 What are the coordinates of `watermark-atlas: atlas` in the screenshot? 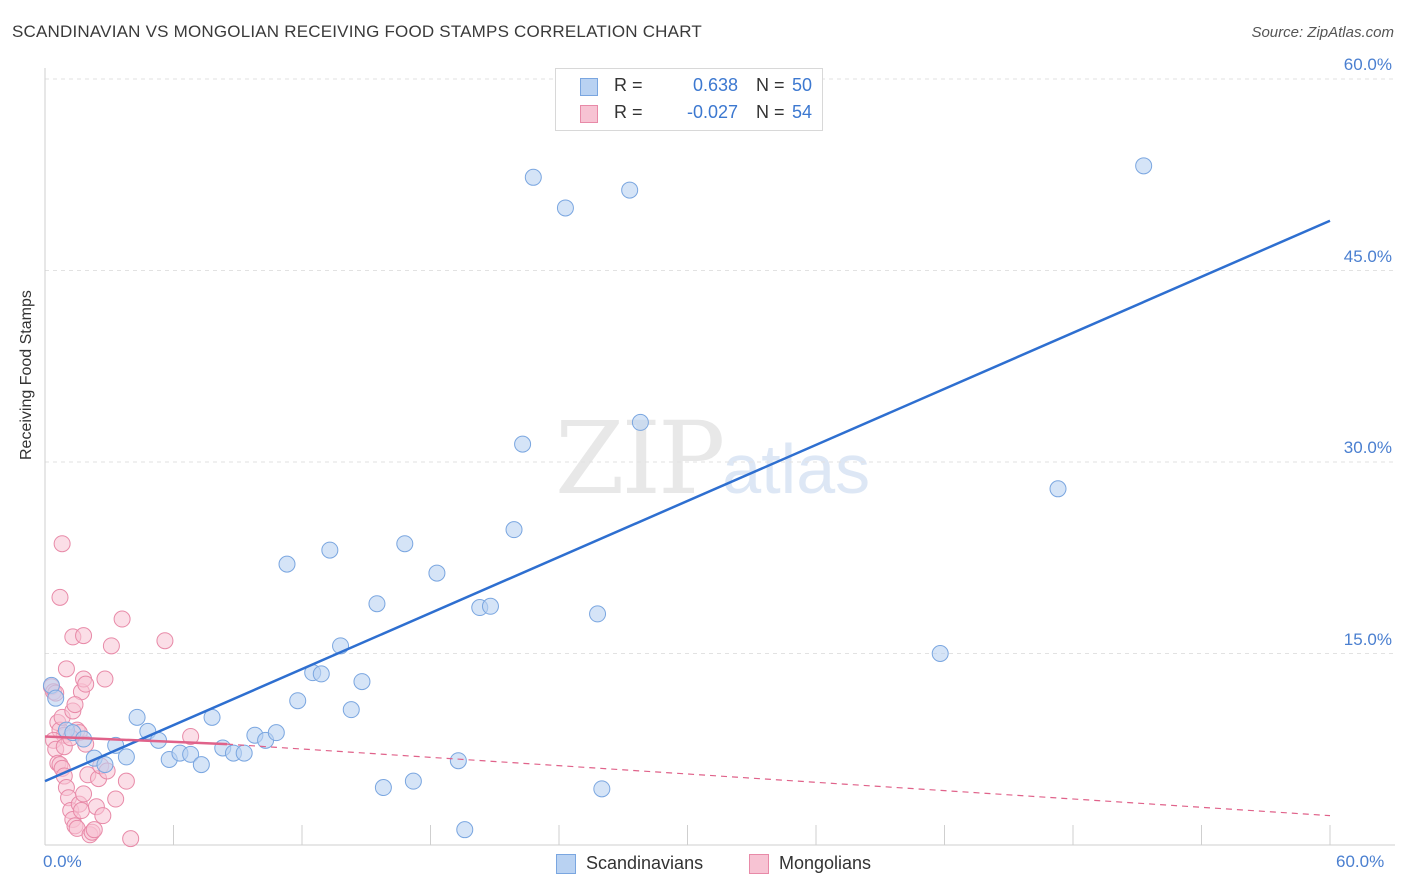 It's located at (796, 469).